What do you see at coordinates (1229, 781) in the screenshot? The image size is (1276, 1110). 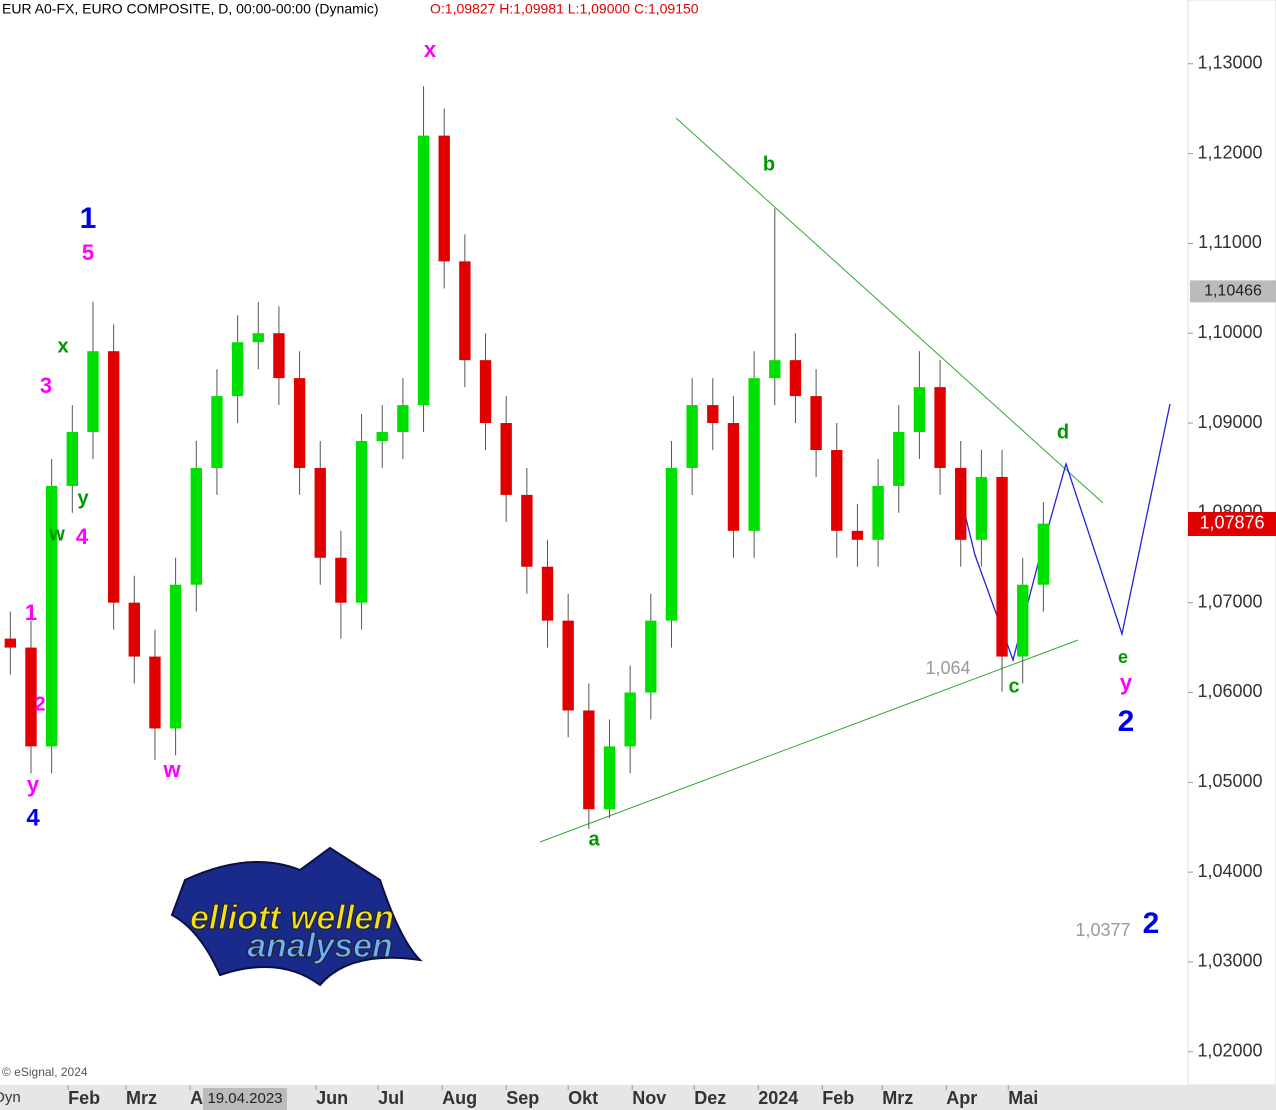 I see `y-tick-label: 1,05000` at bounding box center [1229, 781].